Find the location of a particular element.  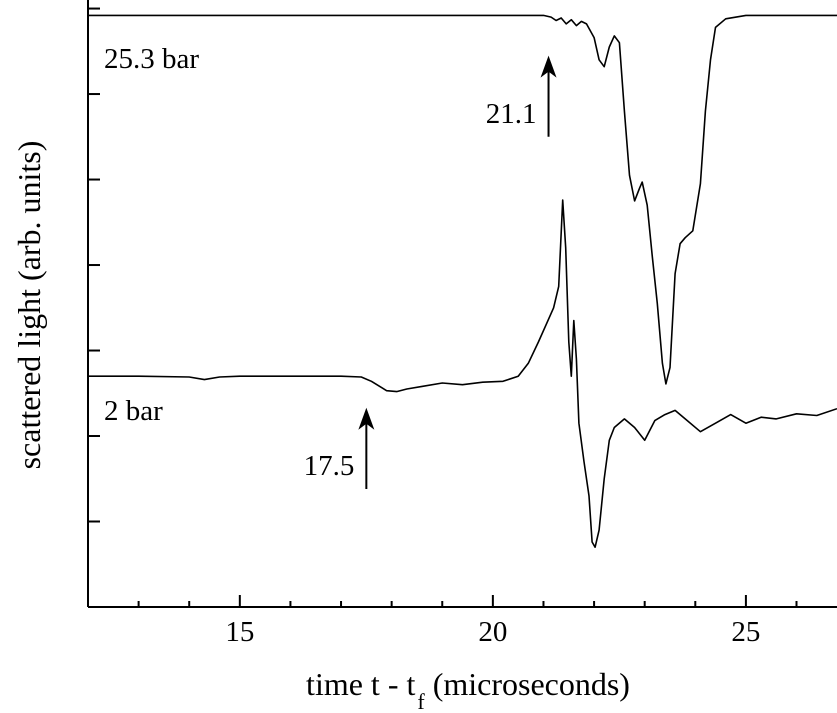

y-axis-label: scattered light (arb. units) is located at coordinates (29, 305).